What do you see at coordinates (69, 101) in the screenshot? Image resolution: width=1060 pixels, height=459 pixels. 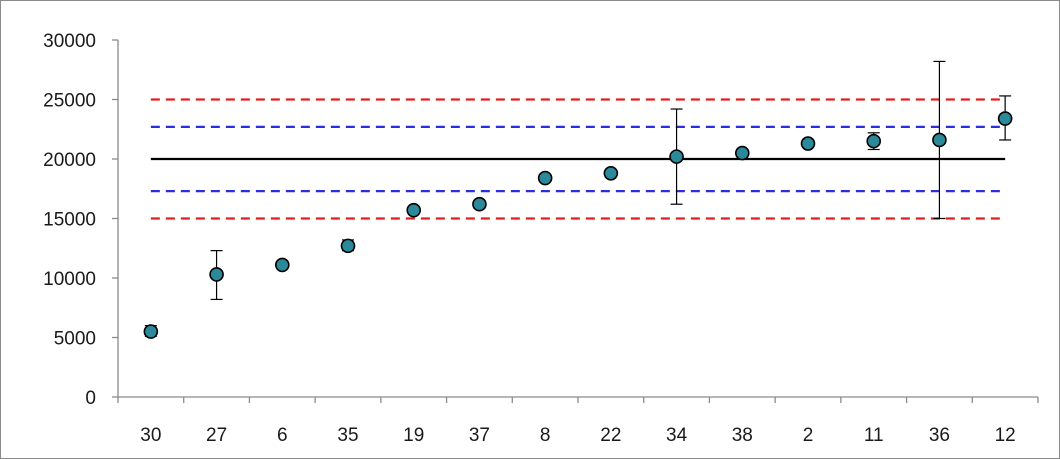 I see `y-tick-label: 25000` at bounding box center [69, 101].